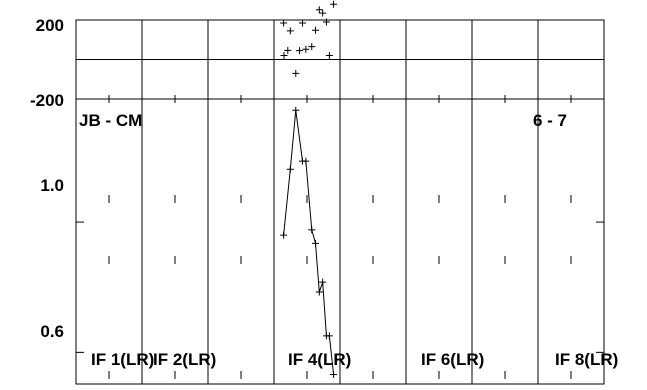  What do you see at coordinates (47, 100) in the screenshot?
I see `phase-tick-label-bottom: -200` at bounding box center [47, 100].